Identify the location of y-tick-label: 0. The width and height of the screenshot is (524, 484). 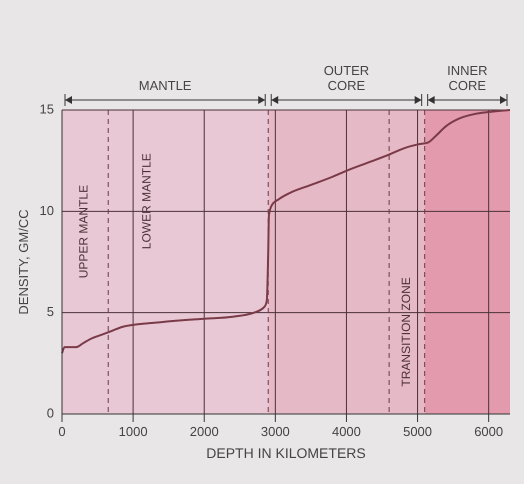
(50, 412).